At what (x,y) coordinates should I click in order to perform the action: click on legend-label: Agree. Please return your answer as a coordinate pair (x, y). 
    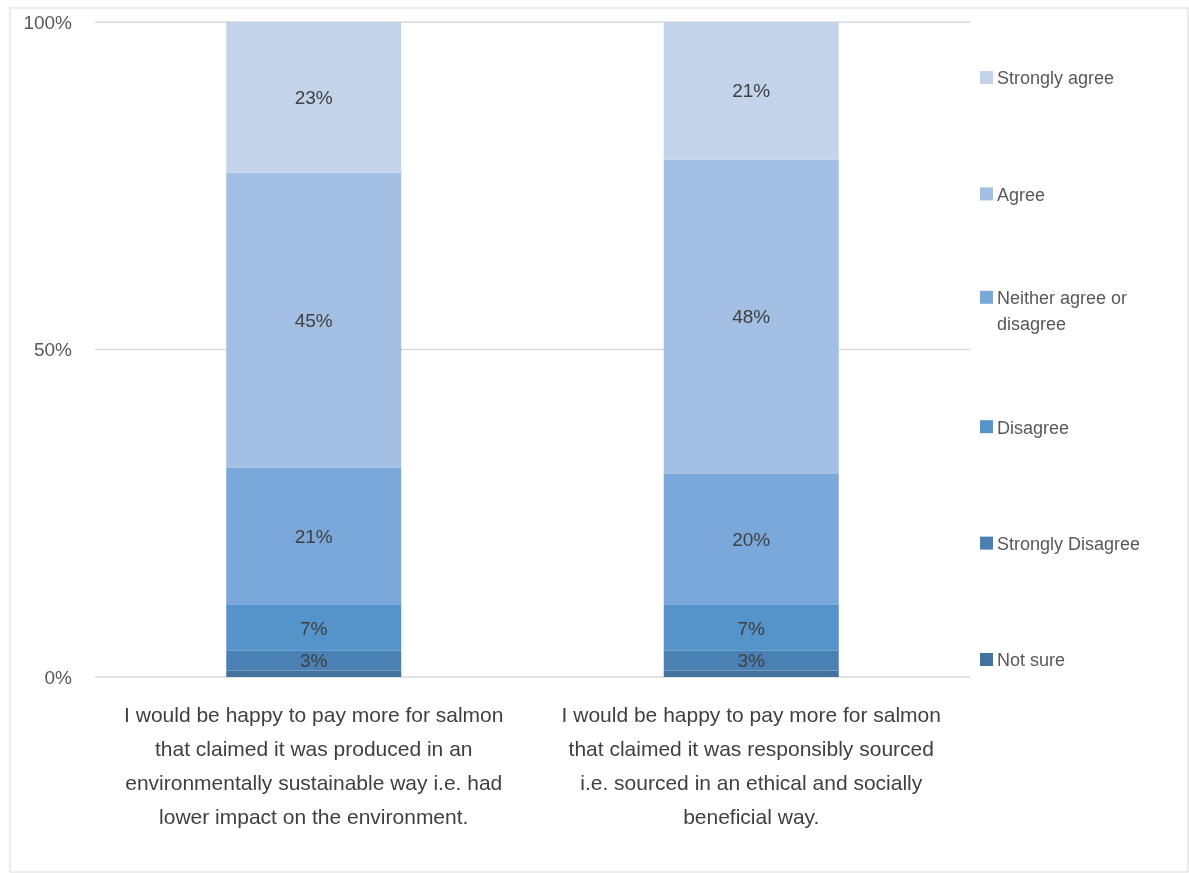
    Looking at the image, I should click on (1021, 194).